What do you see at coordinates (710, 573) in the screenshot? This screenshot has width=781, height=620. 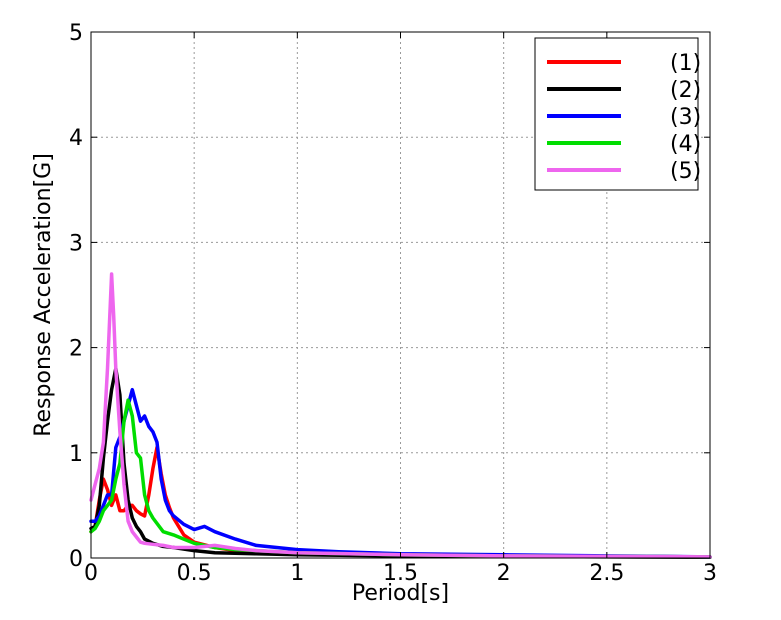 I see `x-tick-label: 3` at bounding box center [710, 573].